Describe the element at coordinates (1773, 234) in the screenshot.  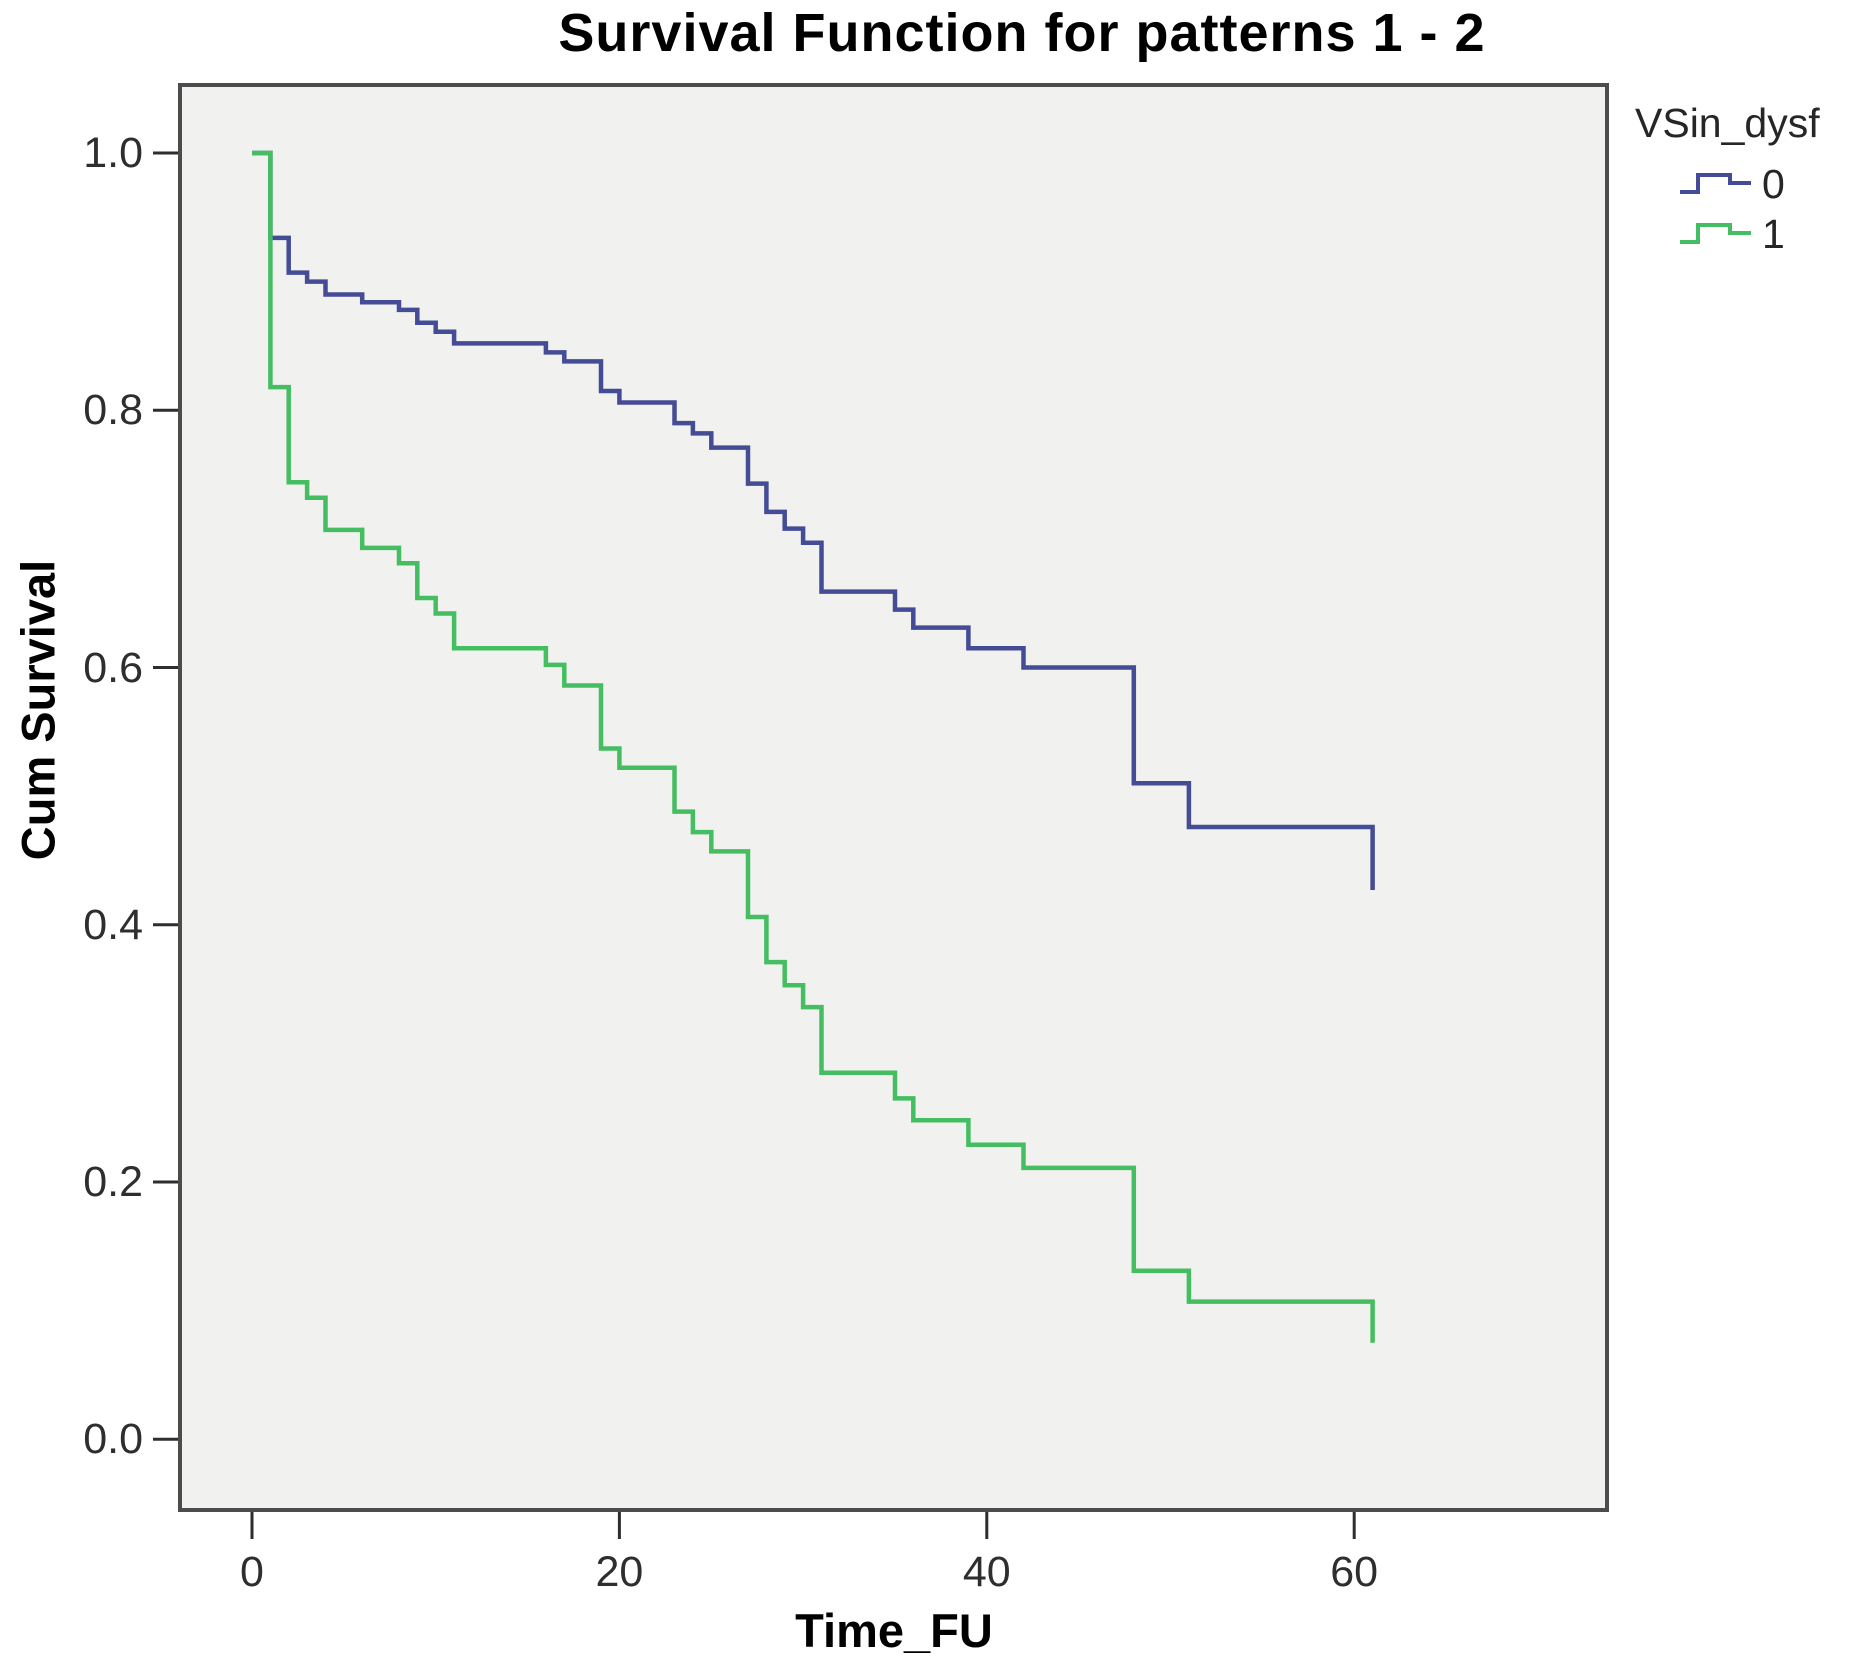
I see `legend-item-label: 1` at that location.